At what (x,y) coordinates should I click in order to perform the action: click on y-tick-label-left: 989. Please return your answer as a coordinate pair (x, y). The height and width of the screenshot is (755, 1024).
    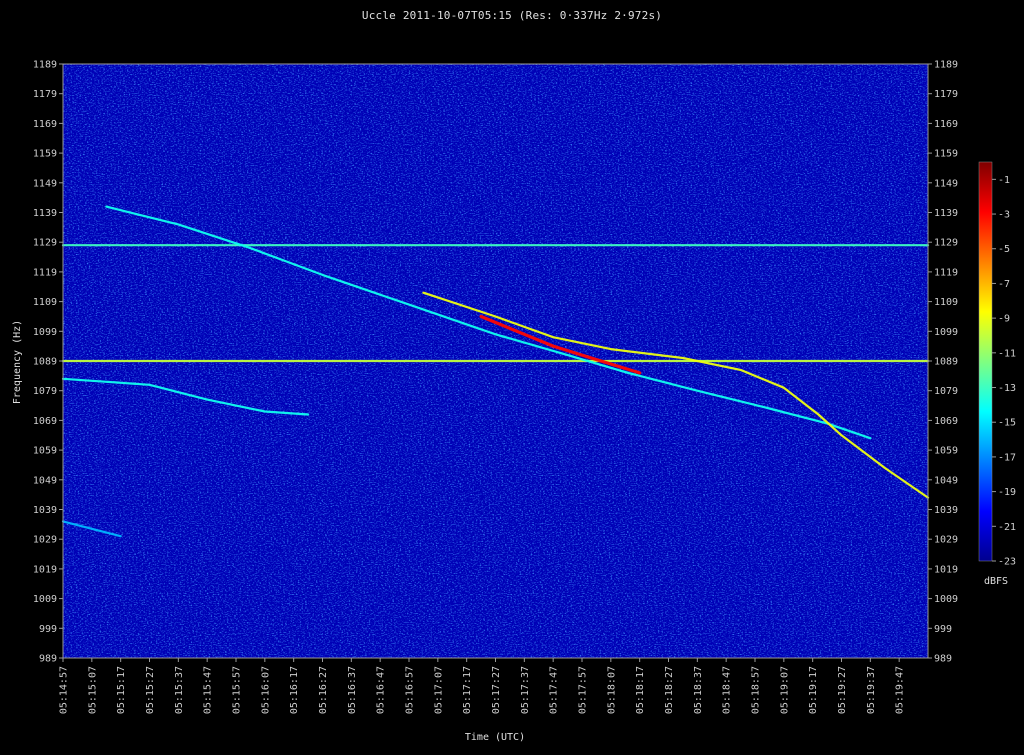
    Looking at the image, I should click on (48, 659).